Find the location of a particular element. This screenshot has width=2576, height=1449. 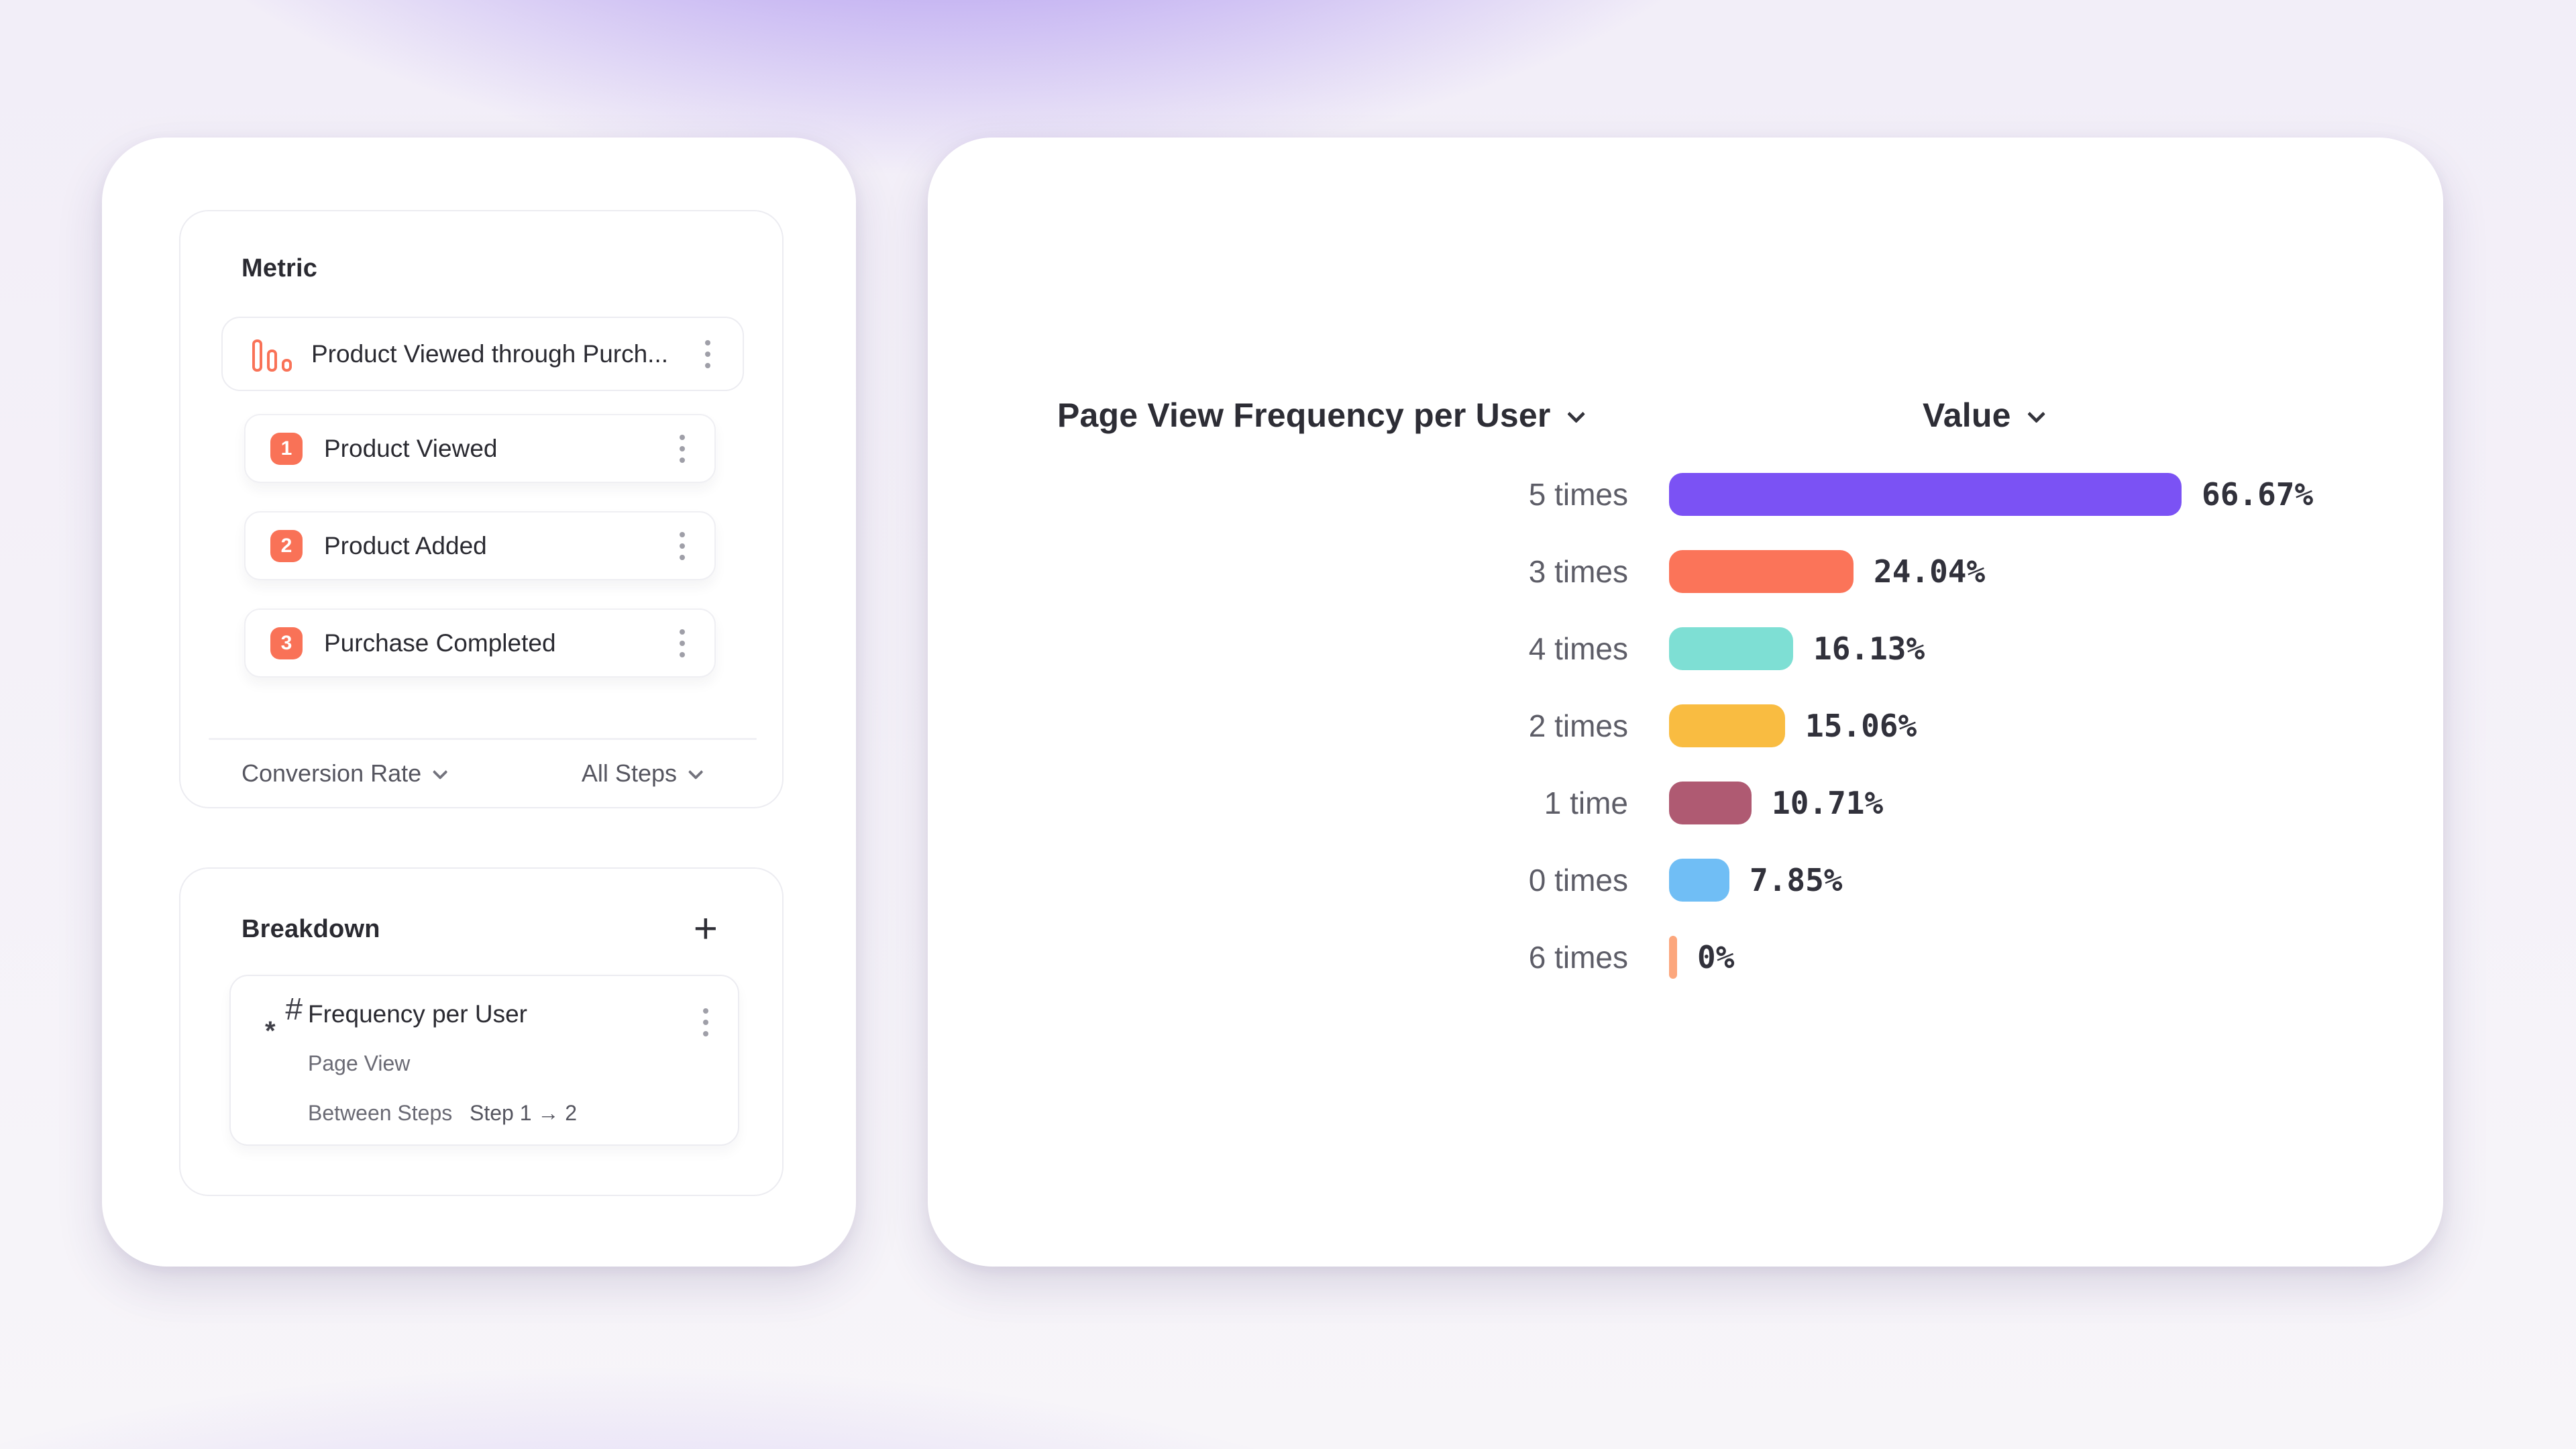

steps-range-label: Step 1 → 2 is located at coordinates (524, 1113).